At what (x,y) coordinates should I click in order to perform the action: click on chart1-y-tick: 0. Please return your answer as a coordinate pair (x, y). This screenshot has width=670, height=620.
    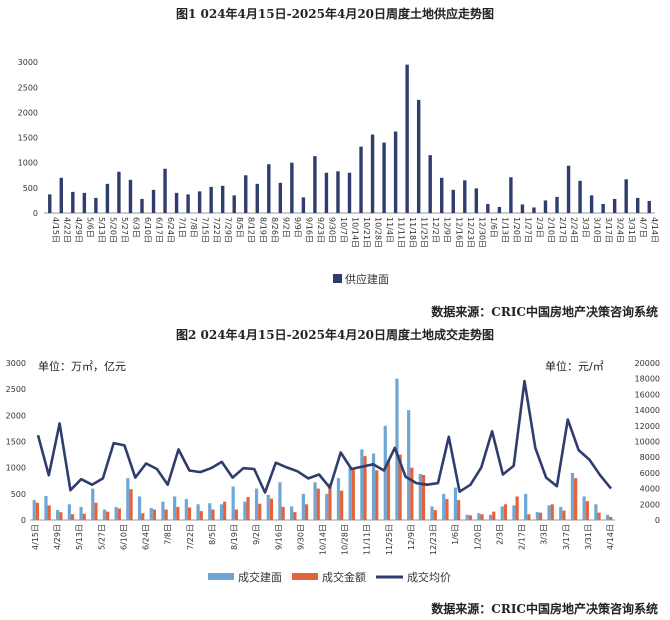
    Looking at the image, I should click on (35, 213).